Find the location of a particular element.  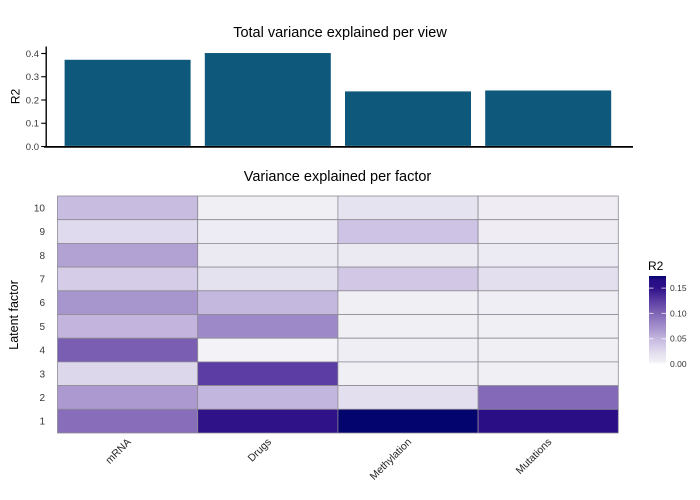

heatmap-cell-factor8-Methylation is located at coordinates (408, 255).